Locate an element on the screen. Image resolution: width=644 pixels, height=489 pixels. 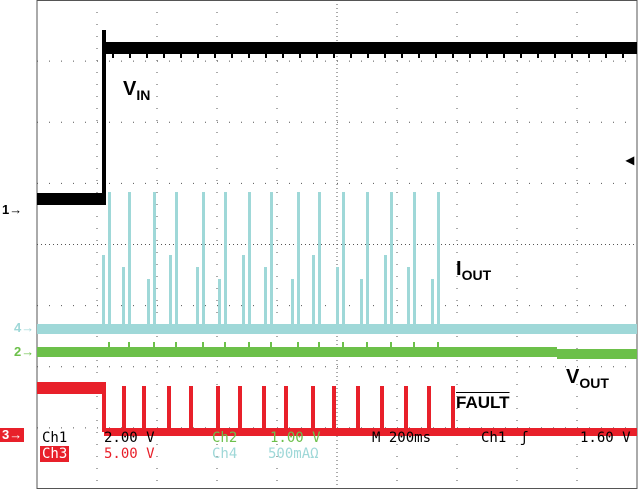
vout-label-main: V is located at coordinates (573, 377).